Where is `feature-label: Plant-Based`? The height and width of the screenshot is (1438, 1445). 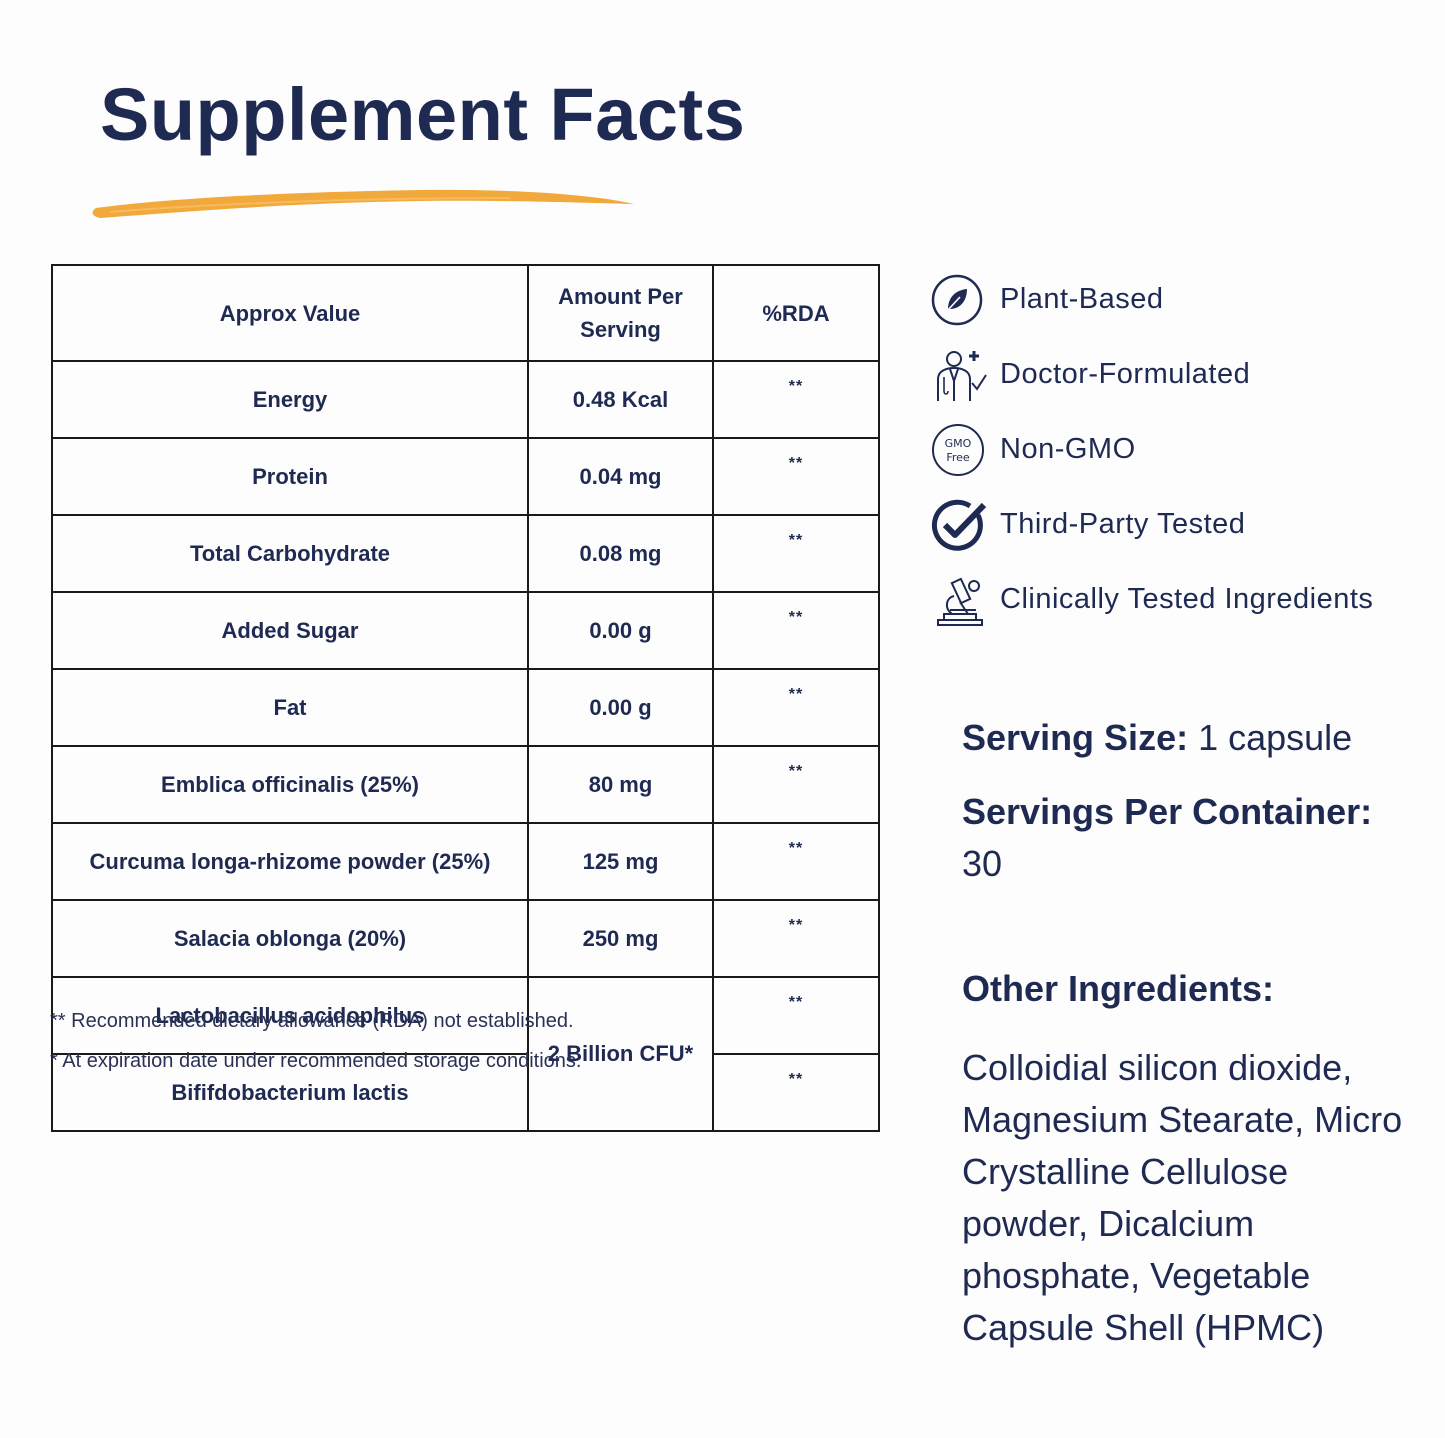
feature-label: Plant-Based is located at coordinates (1082, 299).